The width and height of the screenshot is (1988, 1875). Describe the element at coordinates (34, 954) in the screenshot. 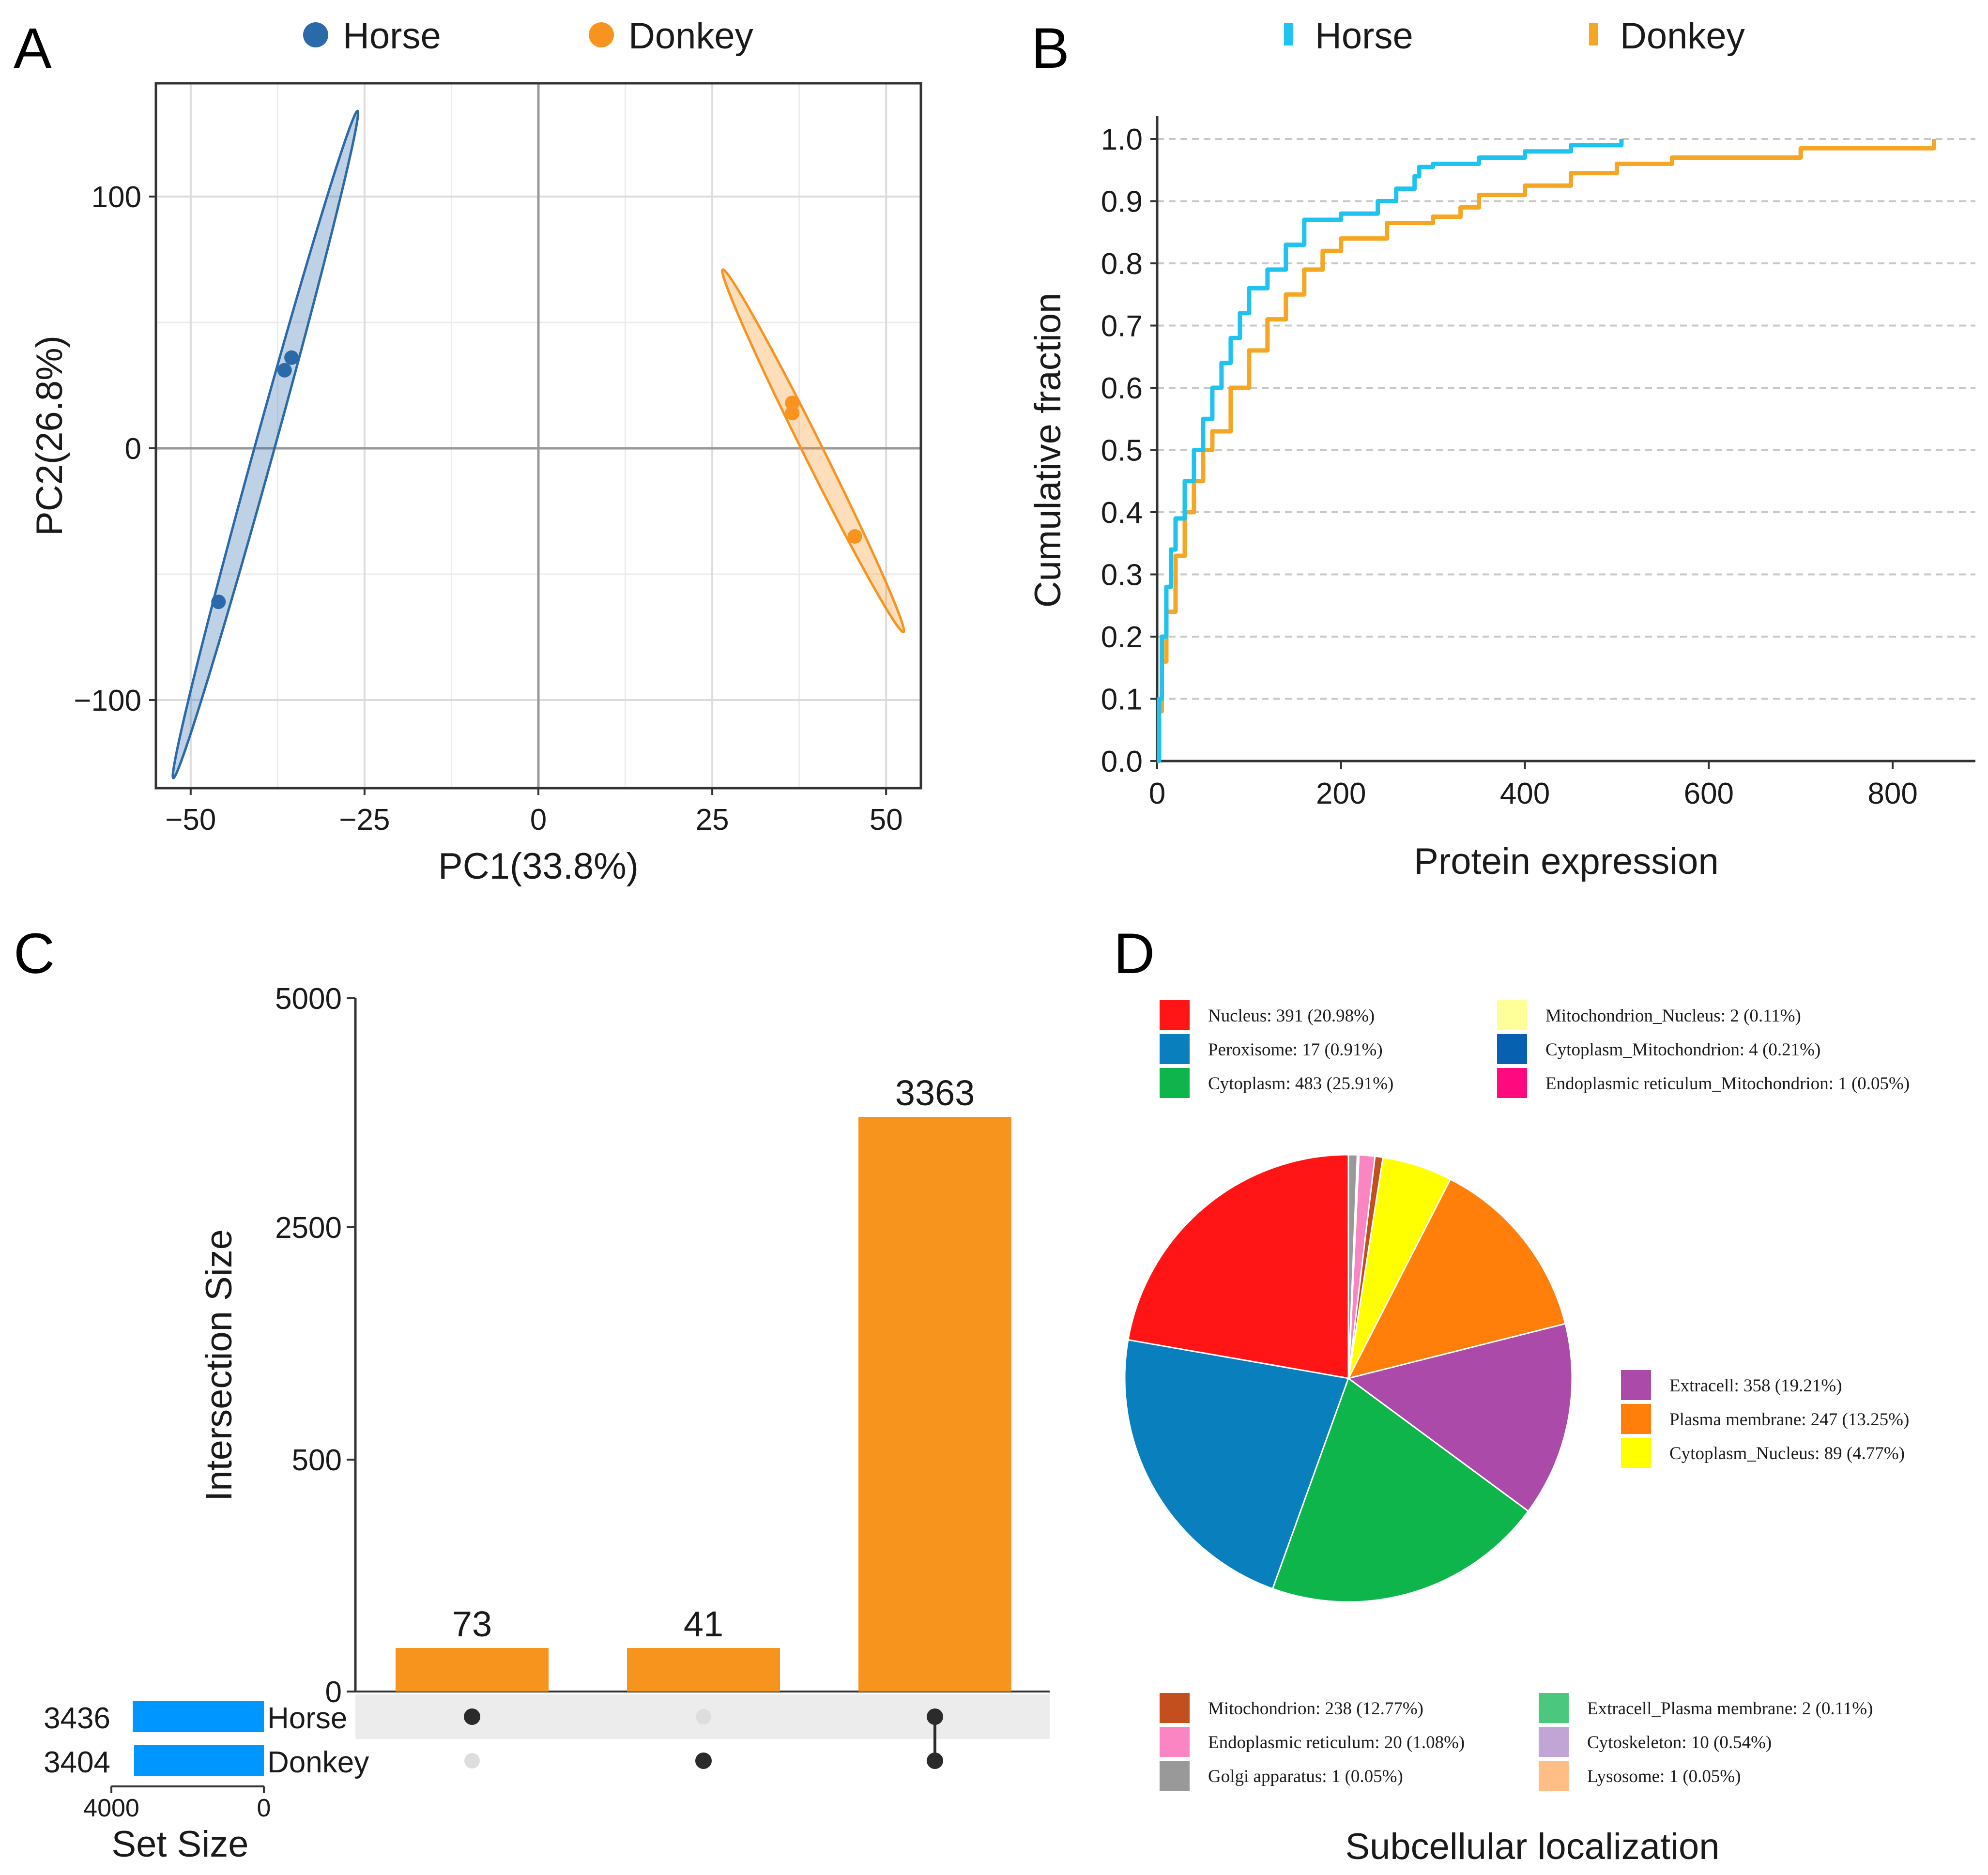

I see `panel-letter-c: C` at that location.